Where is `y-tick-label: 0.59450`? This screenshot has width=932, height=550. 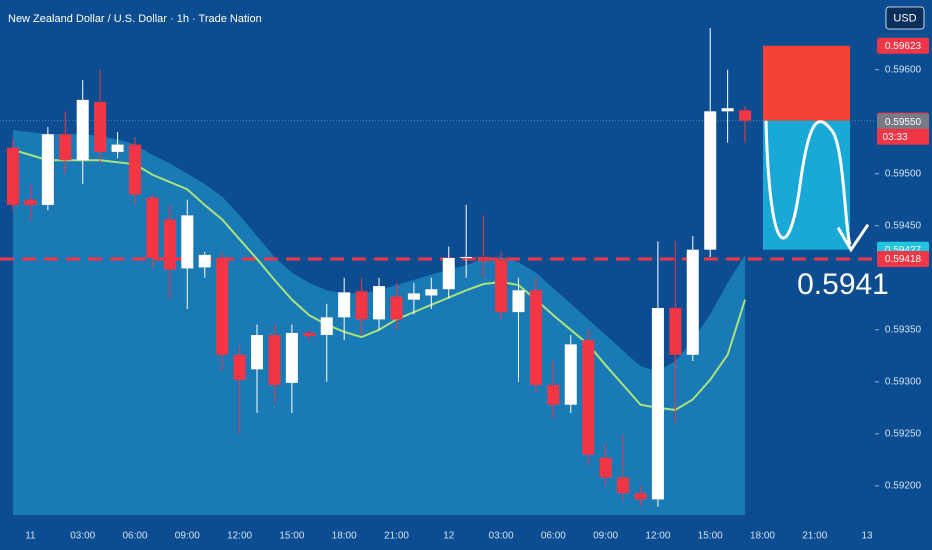 y-tick-label: 0.59450 is located at coordinates (903, 225).